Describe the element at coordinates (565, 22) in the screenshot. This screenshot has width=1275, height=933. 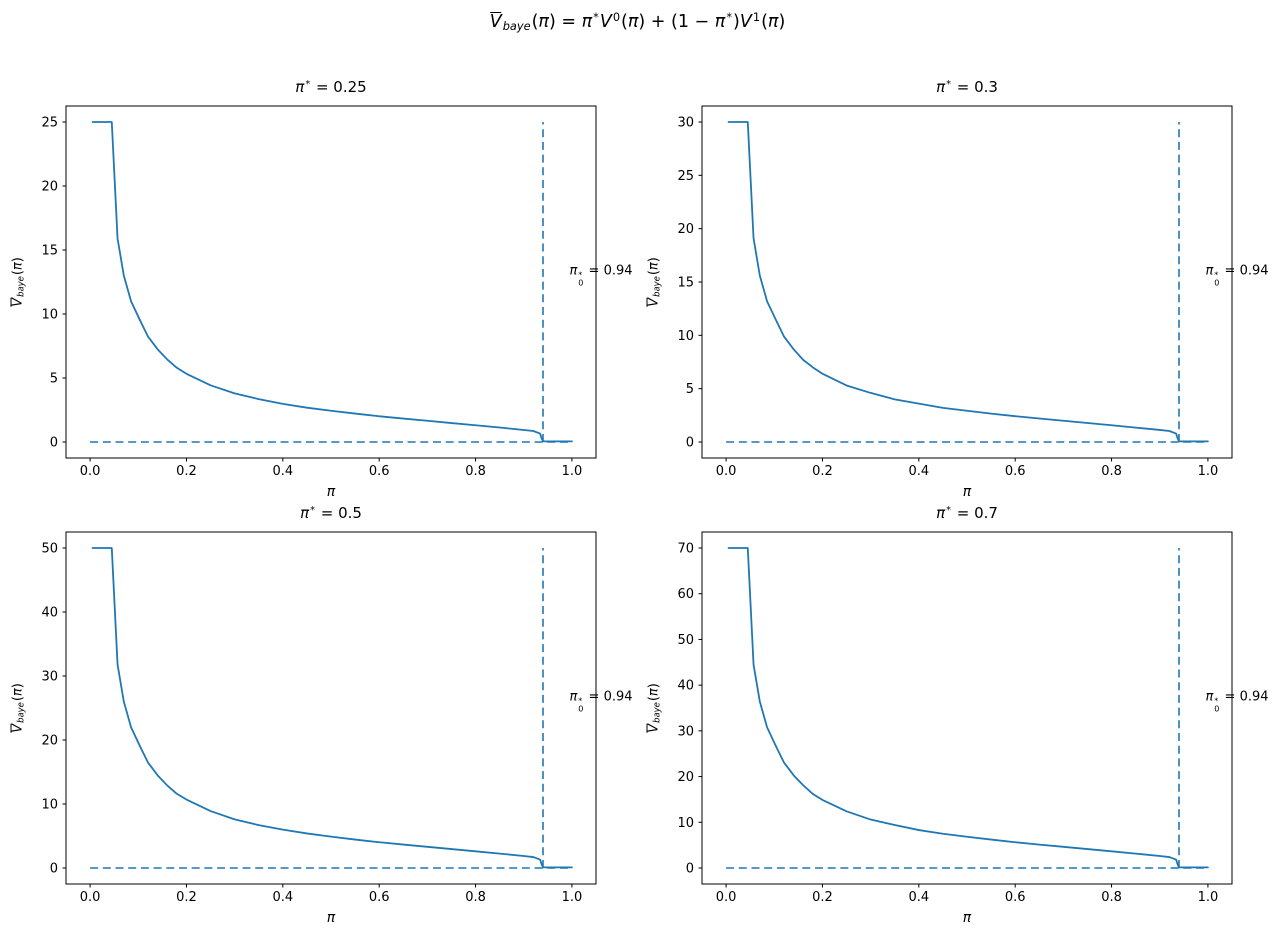
I see `math-token: ) =` at that location.